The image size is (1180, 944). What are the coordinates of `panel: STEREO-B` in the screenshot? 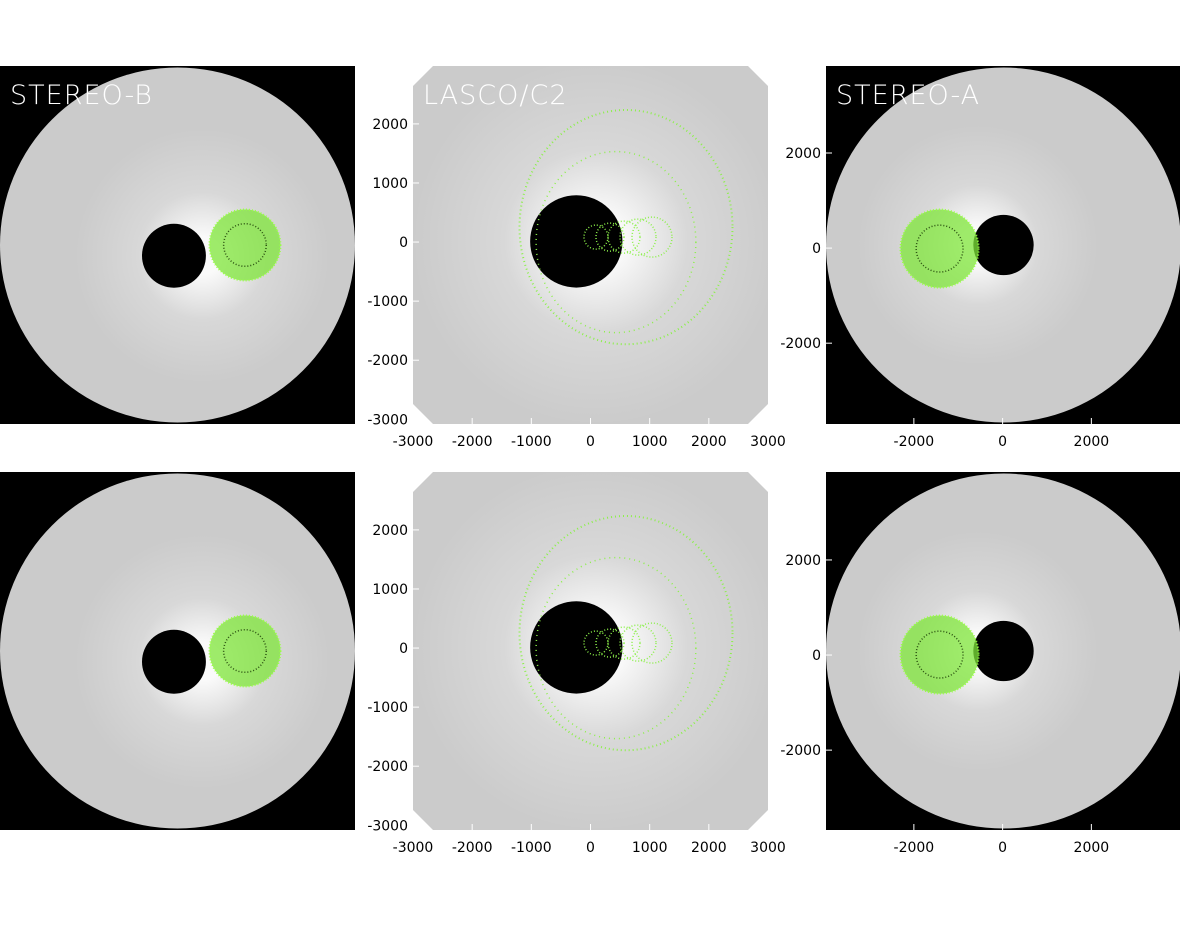 It's located at (177, 245).